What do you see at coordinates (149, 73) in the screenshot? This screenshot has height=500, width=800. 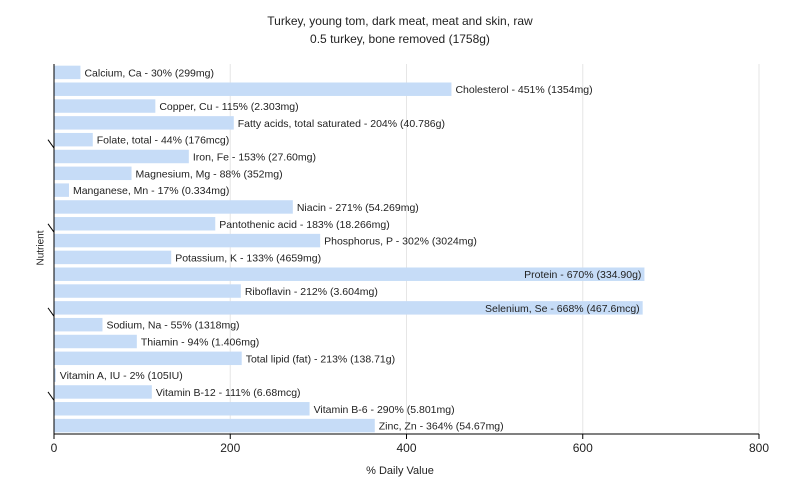 I see `bar-label: Calcium, Ca - 30% (299mg)` at bounding box center [149, 73].